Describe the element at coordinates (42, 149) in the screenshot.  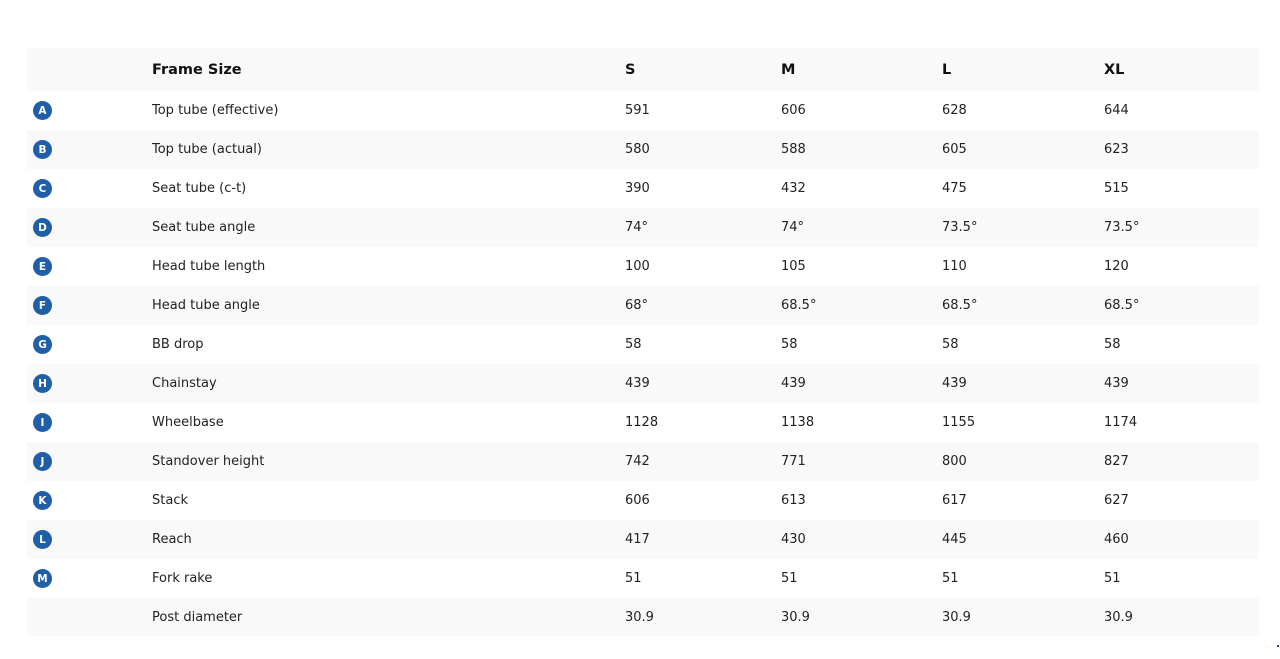
I see `measurement-badge: B` at that location.